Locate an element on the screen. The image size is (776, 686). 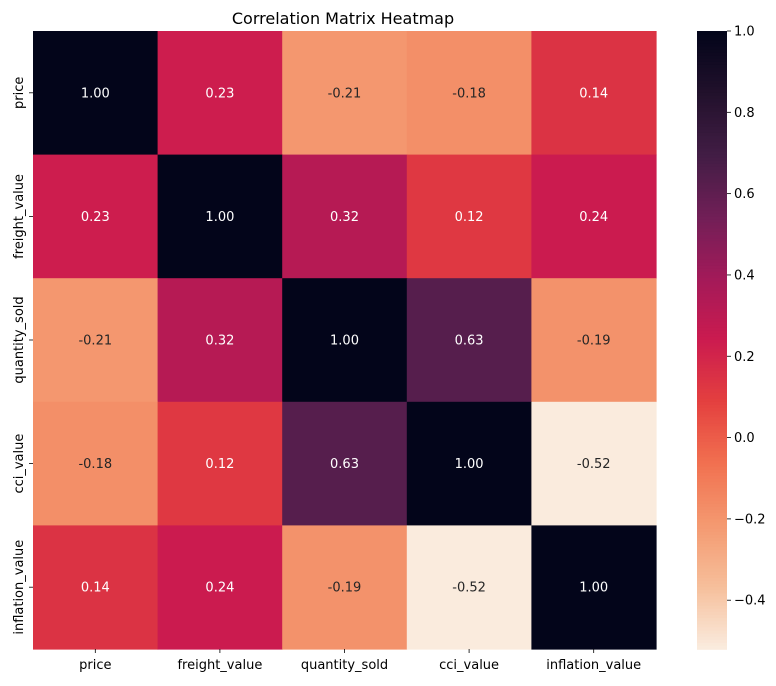
cell-value-label: 1.00 is located at coordinates (344, 341).